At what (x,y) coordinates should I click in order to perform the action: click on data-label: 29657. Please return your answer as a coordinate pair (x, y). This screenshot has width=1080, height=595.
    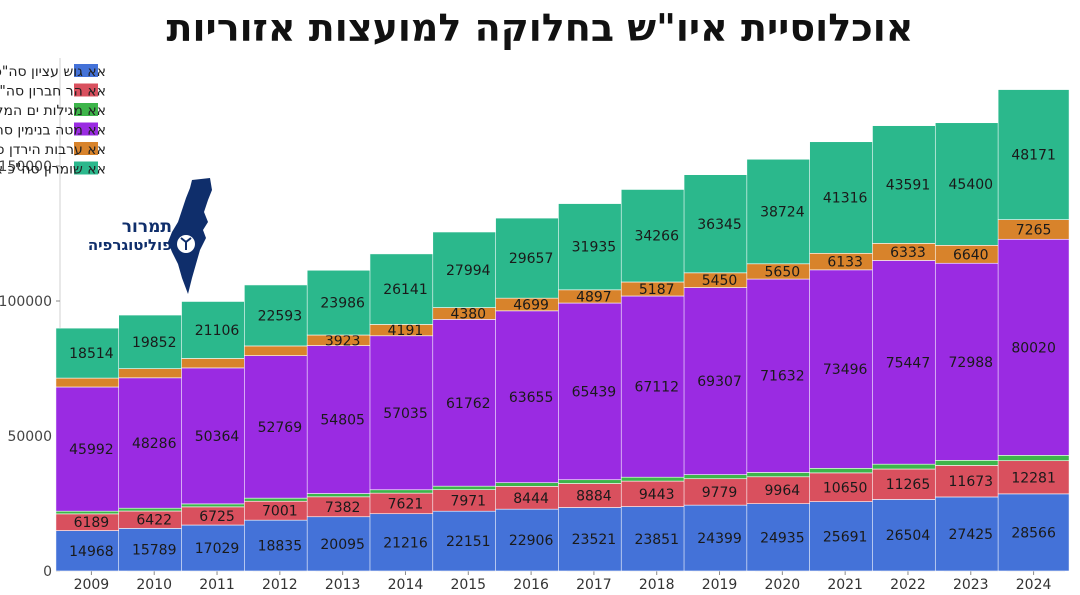
    Looking at the image, I should click on (531, 259).